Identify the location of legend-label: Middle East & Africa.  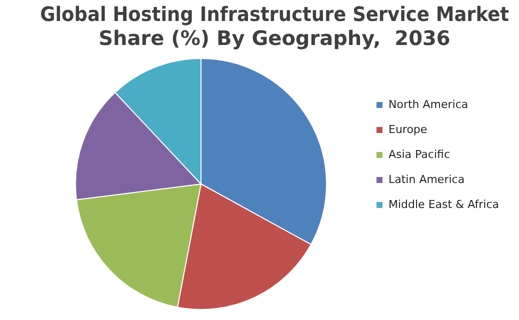
(444, 204).